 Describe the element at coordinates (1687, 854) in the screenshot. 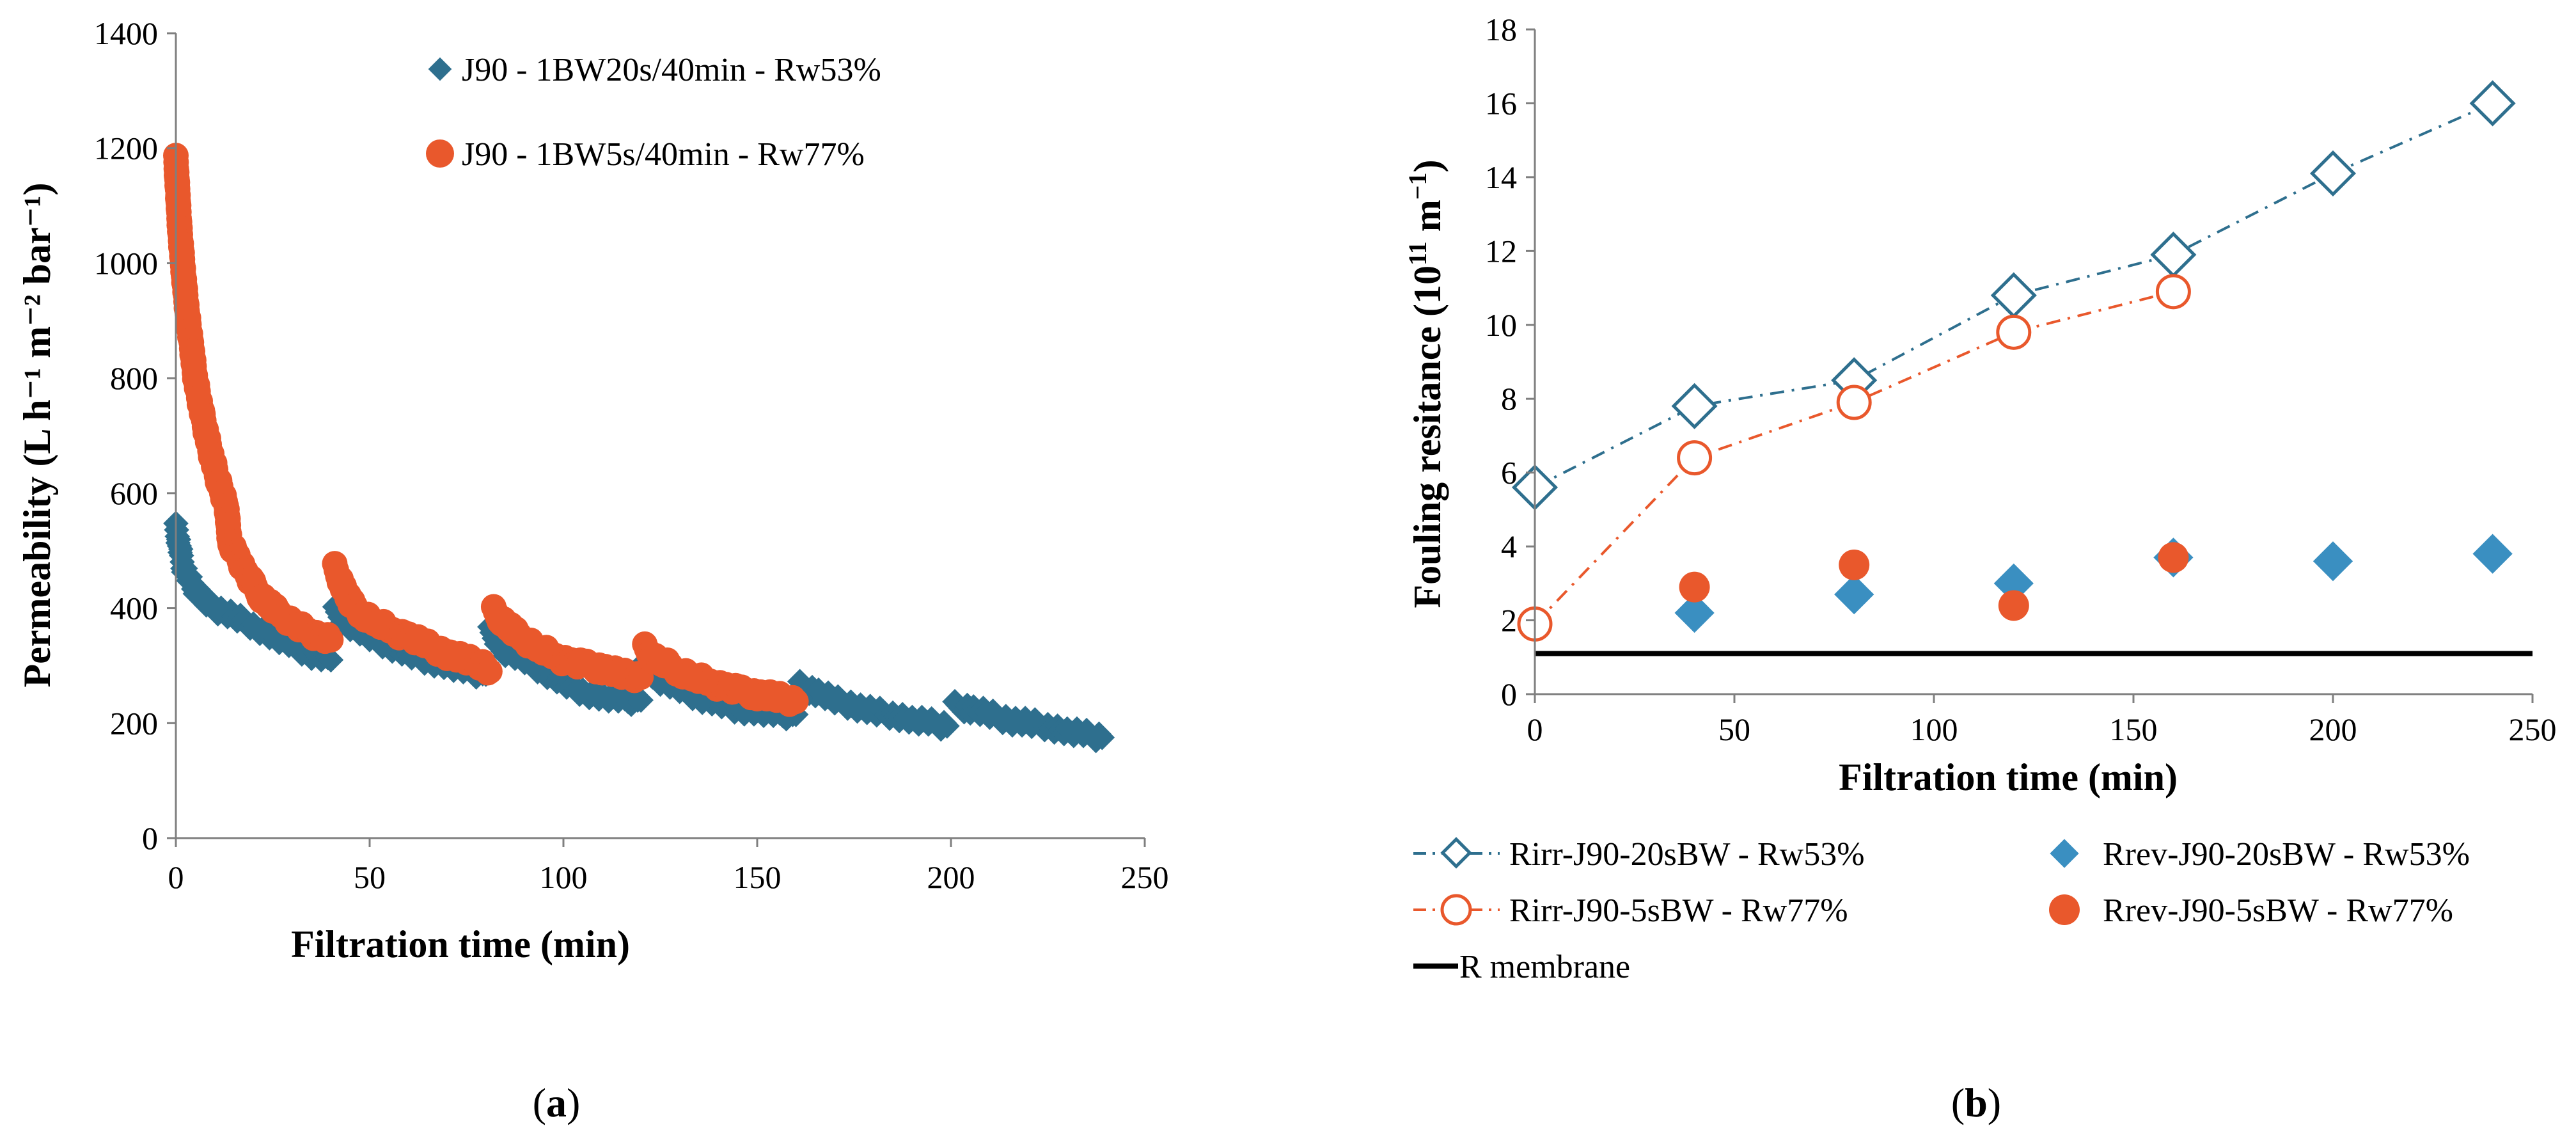

I see `legend-label-rirr-20s: Rirr-J90-20sBW - Rw53%` at that location.